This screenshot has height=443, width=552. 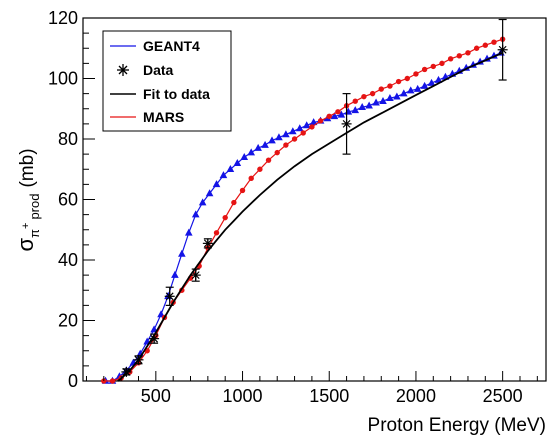 I want to click on legend: GEANT4 Data Fit to data MARS, so click(x=167, y=81).